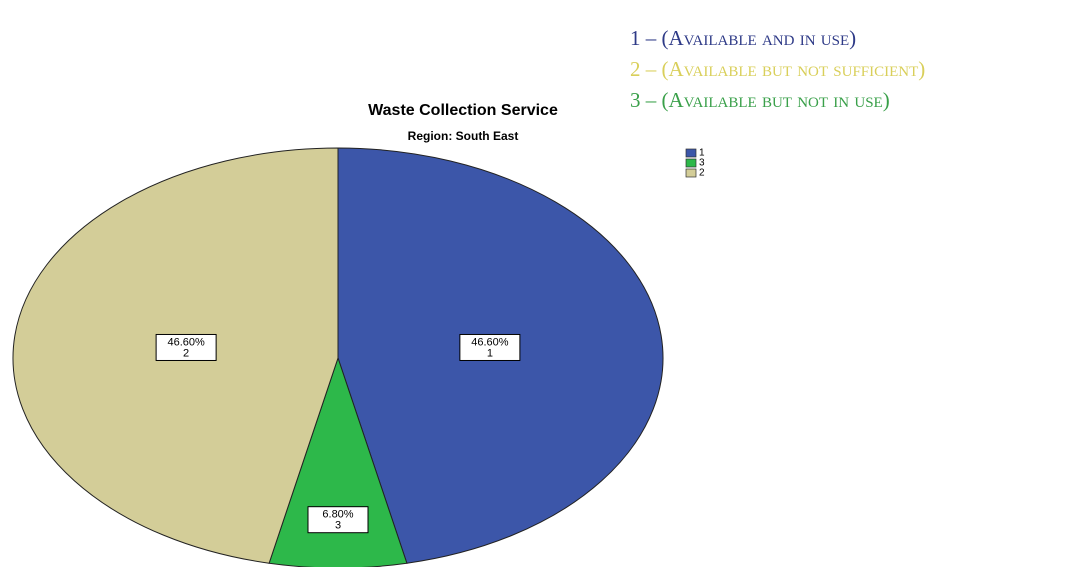  I want to click on annotation: 2 – (Available but not sufficient), so click(777, 69).